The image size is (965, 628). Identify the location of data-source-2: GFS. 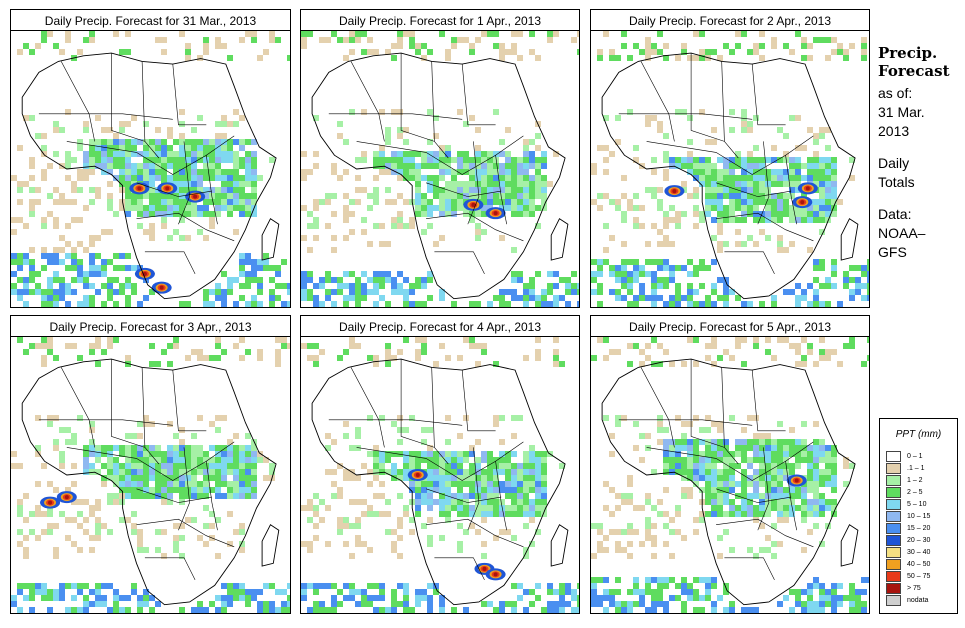
(892, 252).